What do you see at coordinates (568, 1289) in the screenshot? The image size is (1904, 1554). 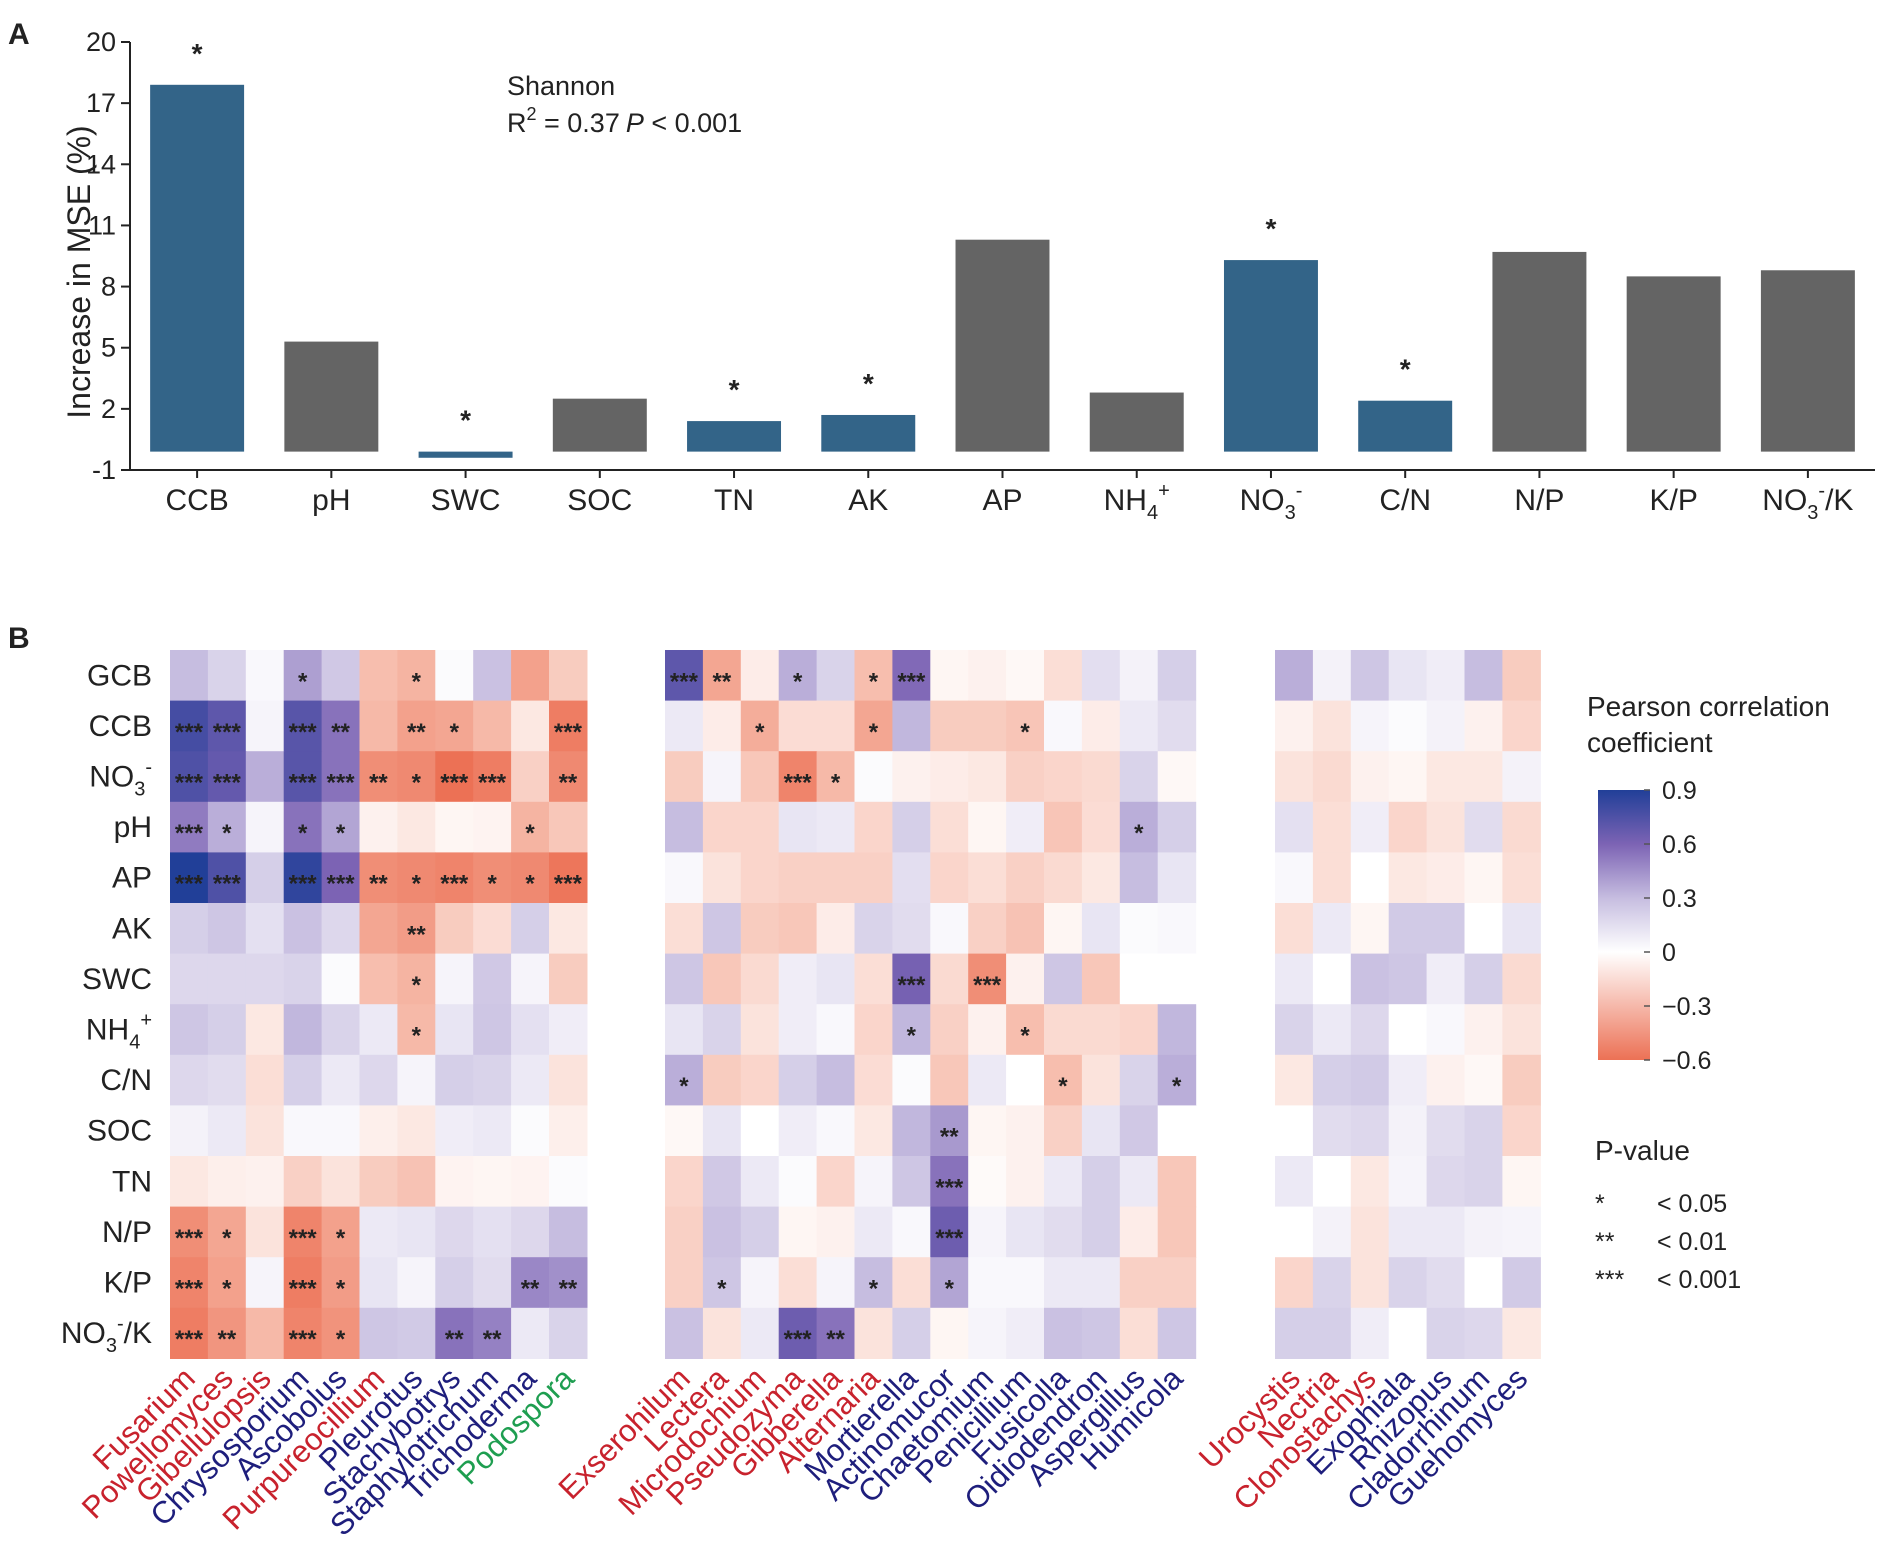 I see `cell-significance: **` at bounding box center [568, 1289].